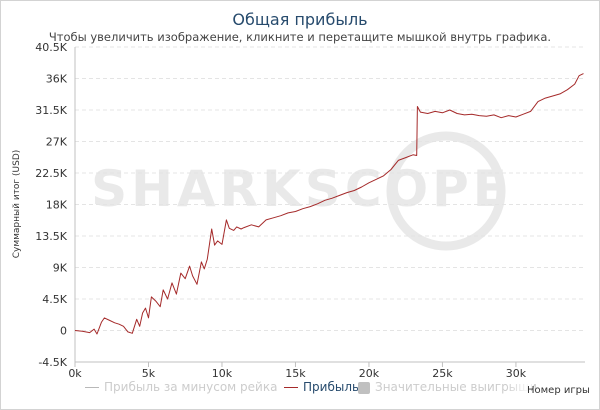 This screenshot has width=600, height=410. I want to click on y-tick-label: 40.5K, so click(51, 47).